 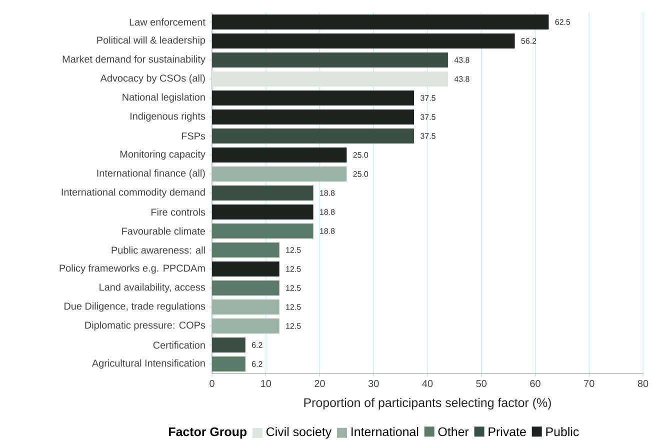 What do you see at coordinates (319, 384) in the screenshot?
I see `x-tick-label: 20` at bounding box center [319, 384].